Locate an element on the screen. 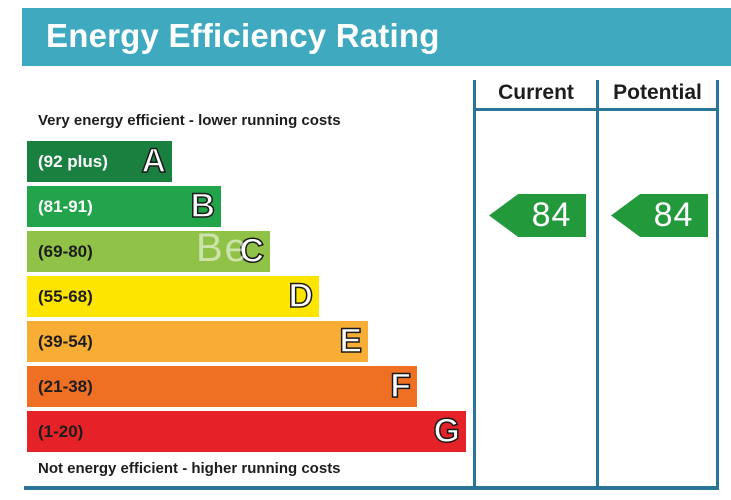 The width and height of the screenshot is (731, 500). band-range-label: (92 plus) is located at coordinates (73, 161).